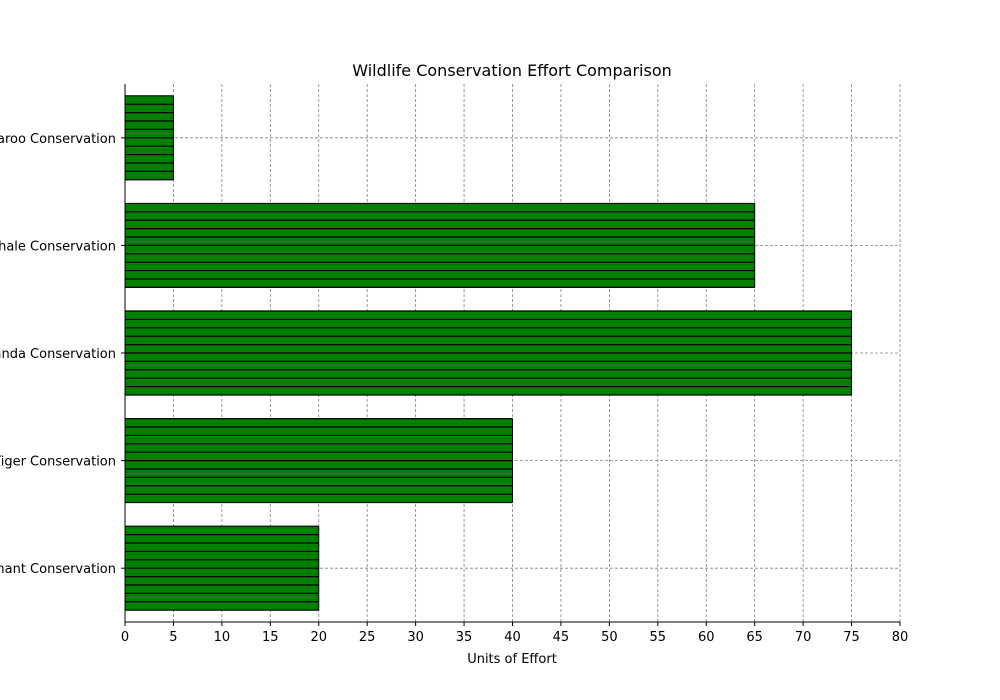  What do you see at coordinates (561, 637) in the screenshot?
I see `x-tick-label: 45` at bounding box center [561, 637].